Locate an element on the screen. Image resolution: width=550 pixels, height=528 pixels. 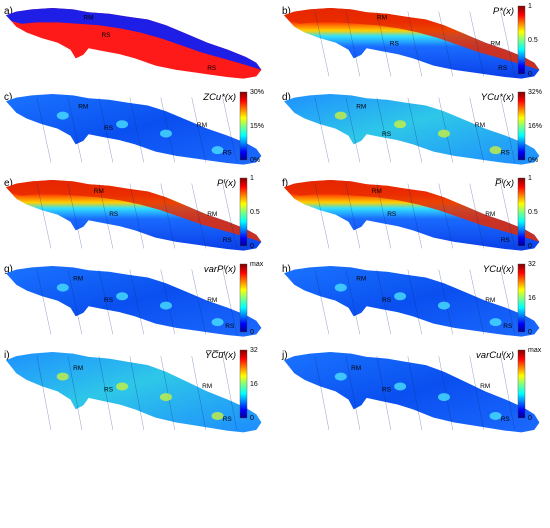
rs-region is located at coordinates (134, 43).